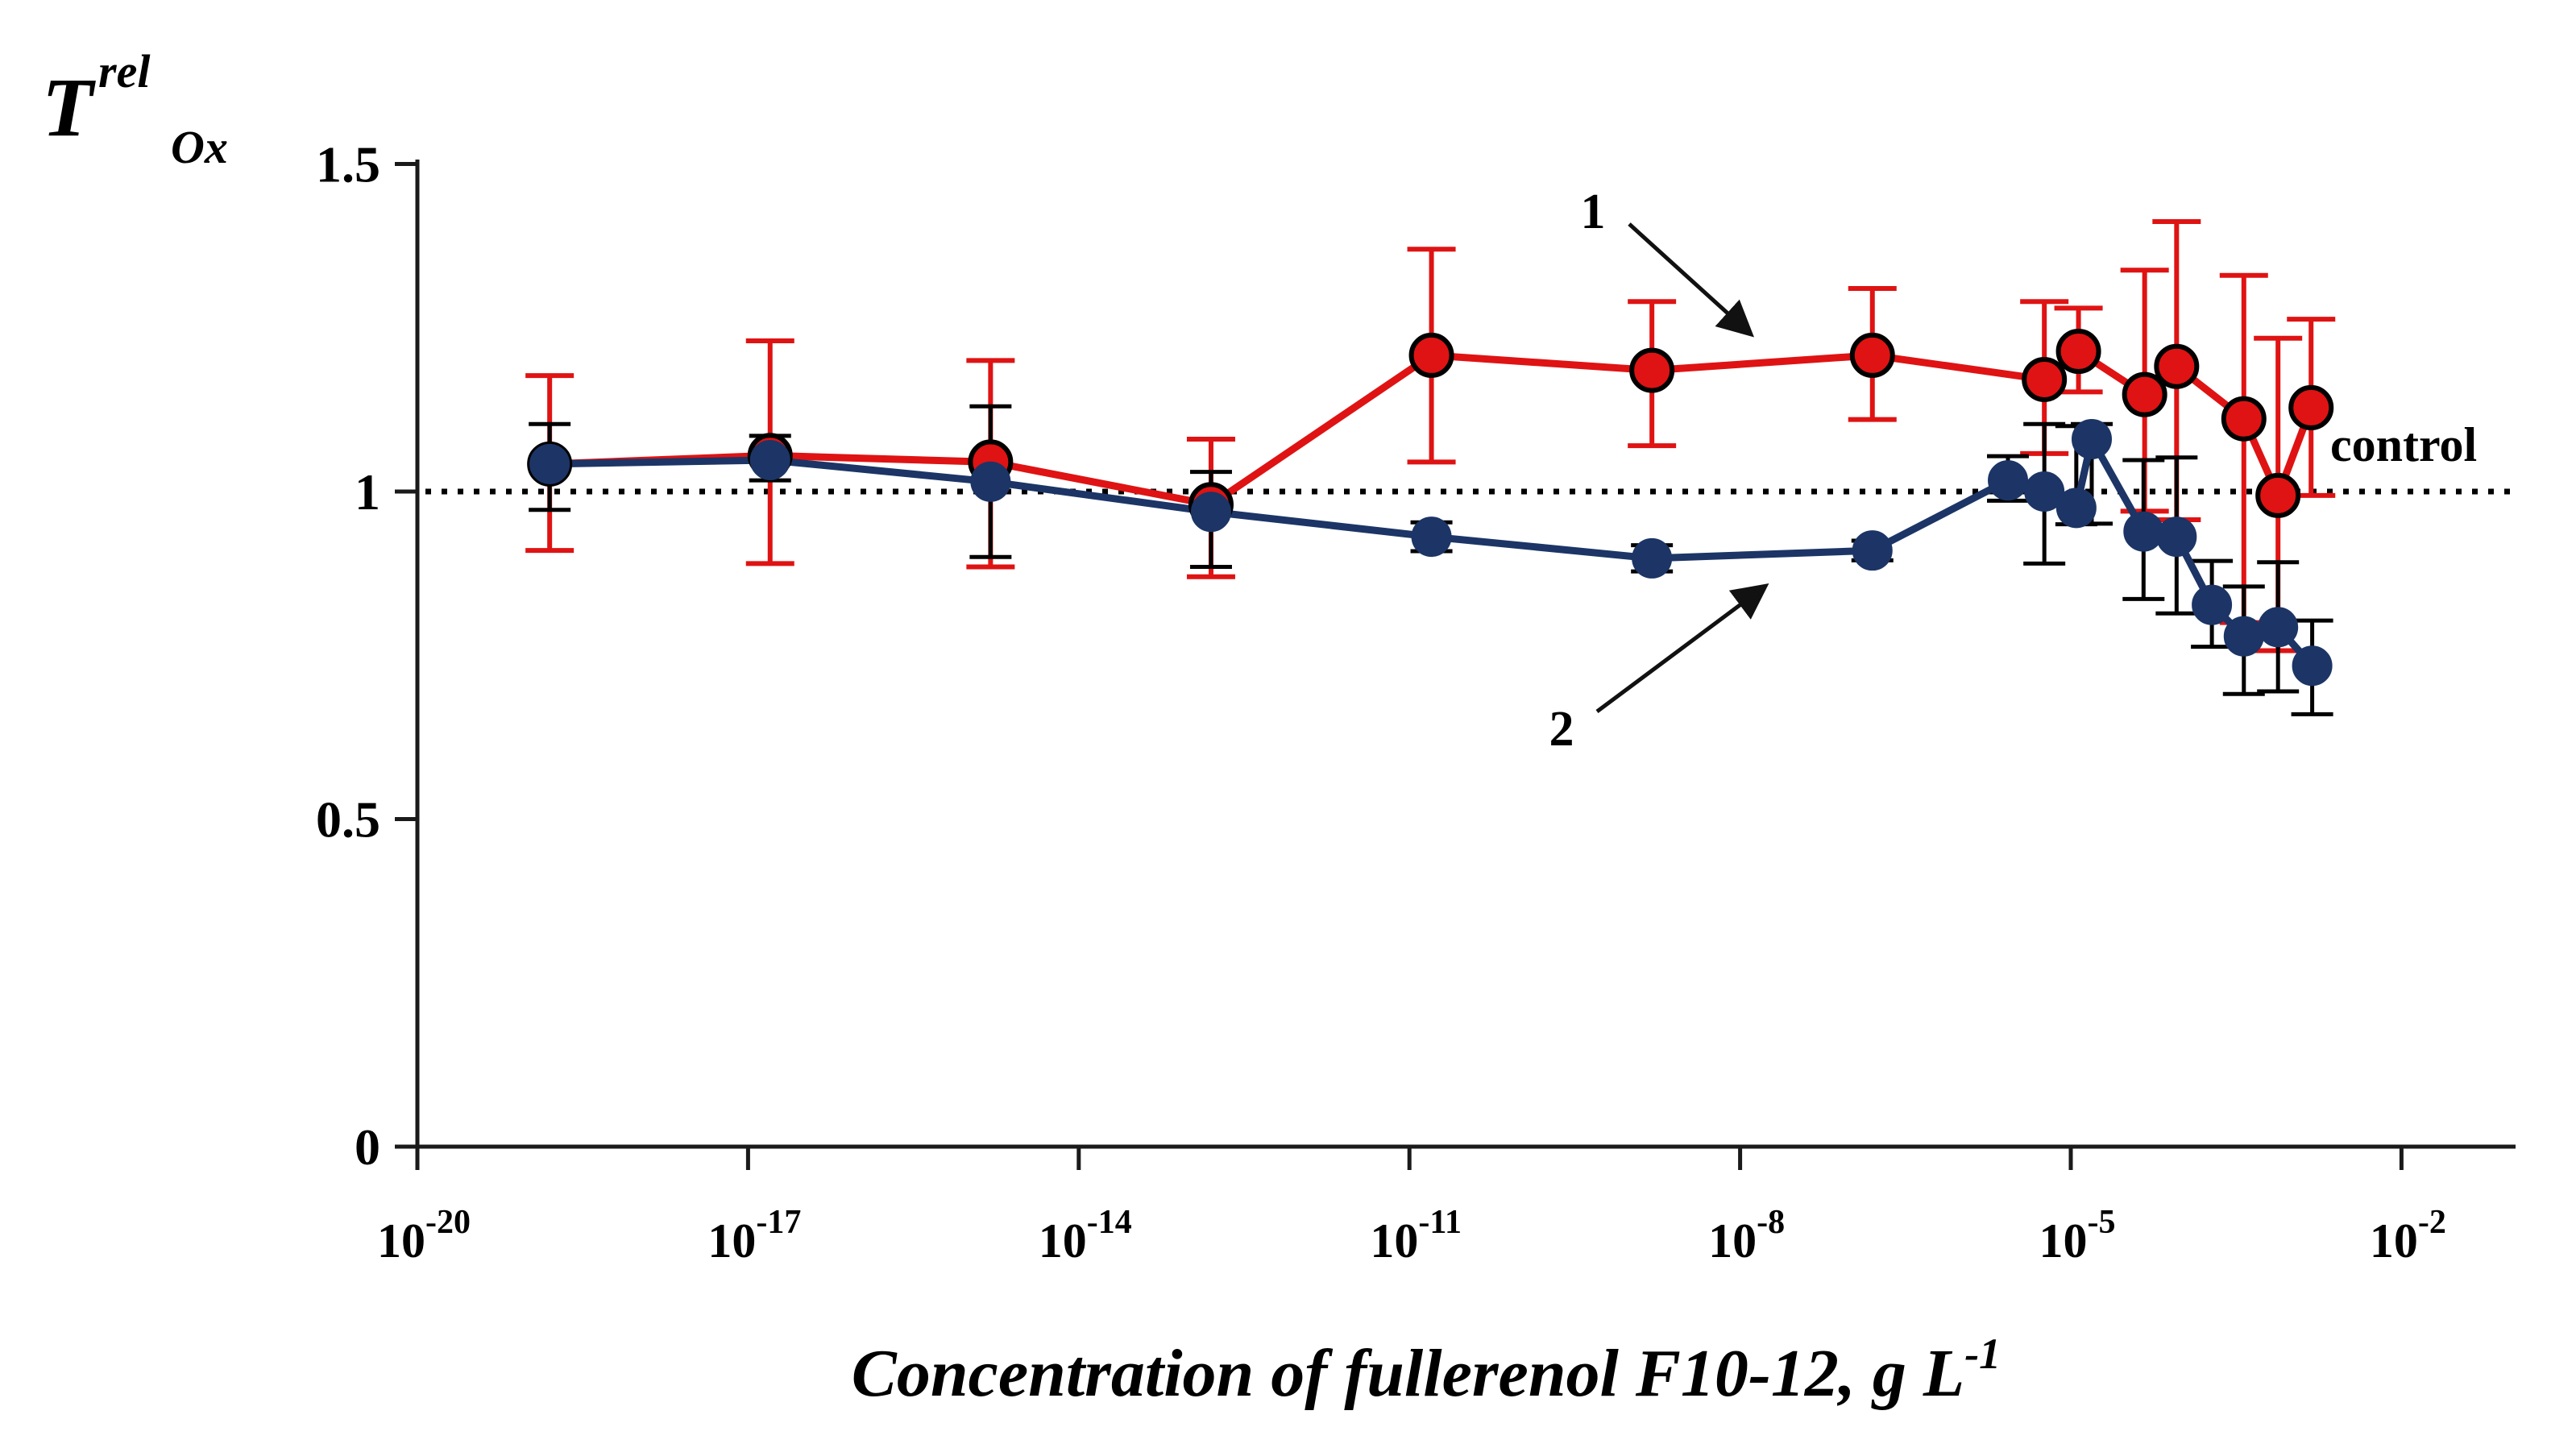 The height and width of the screenshot is (1448, 2576). What do you see at coordinates (199, 147) in the screenshot?
I see `y-axis-title-sub: Ox` at bounding box center [199, 147].